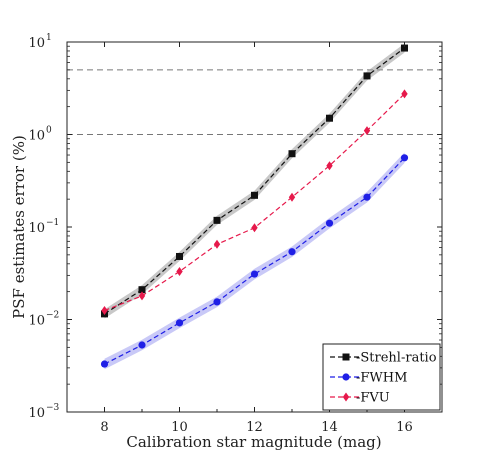 The height and width of the screenshot is (472, 491). Describe the element at coordinates (52, 316) in the screenshot. I see `y-tick-exponent: −2` at that location.